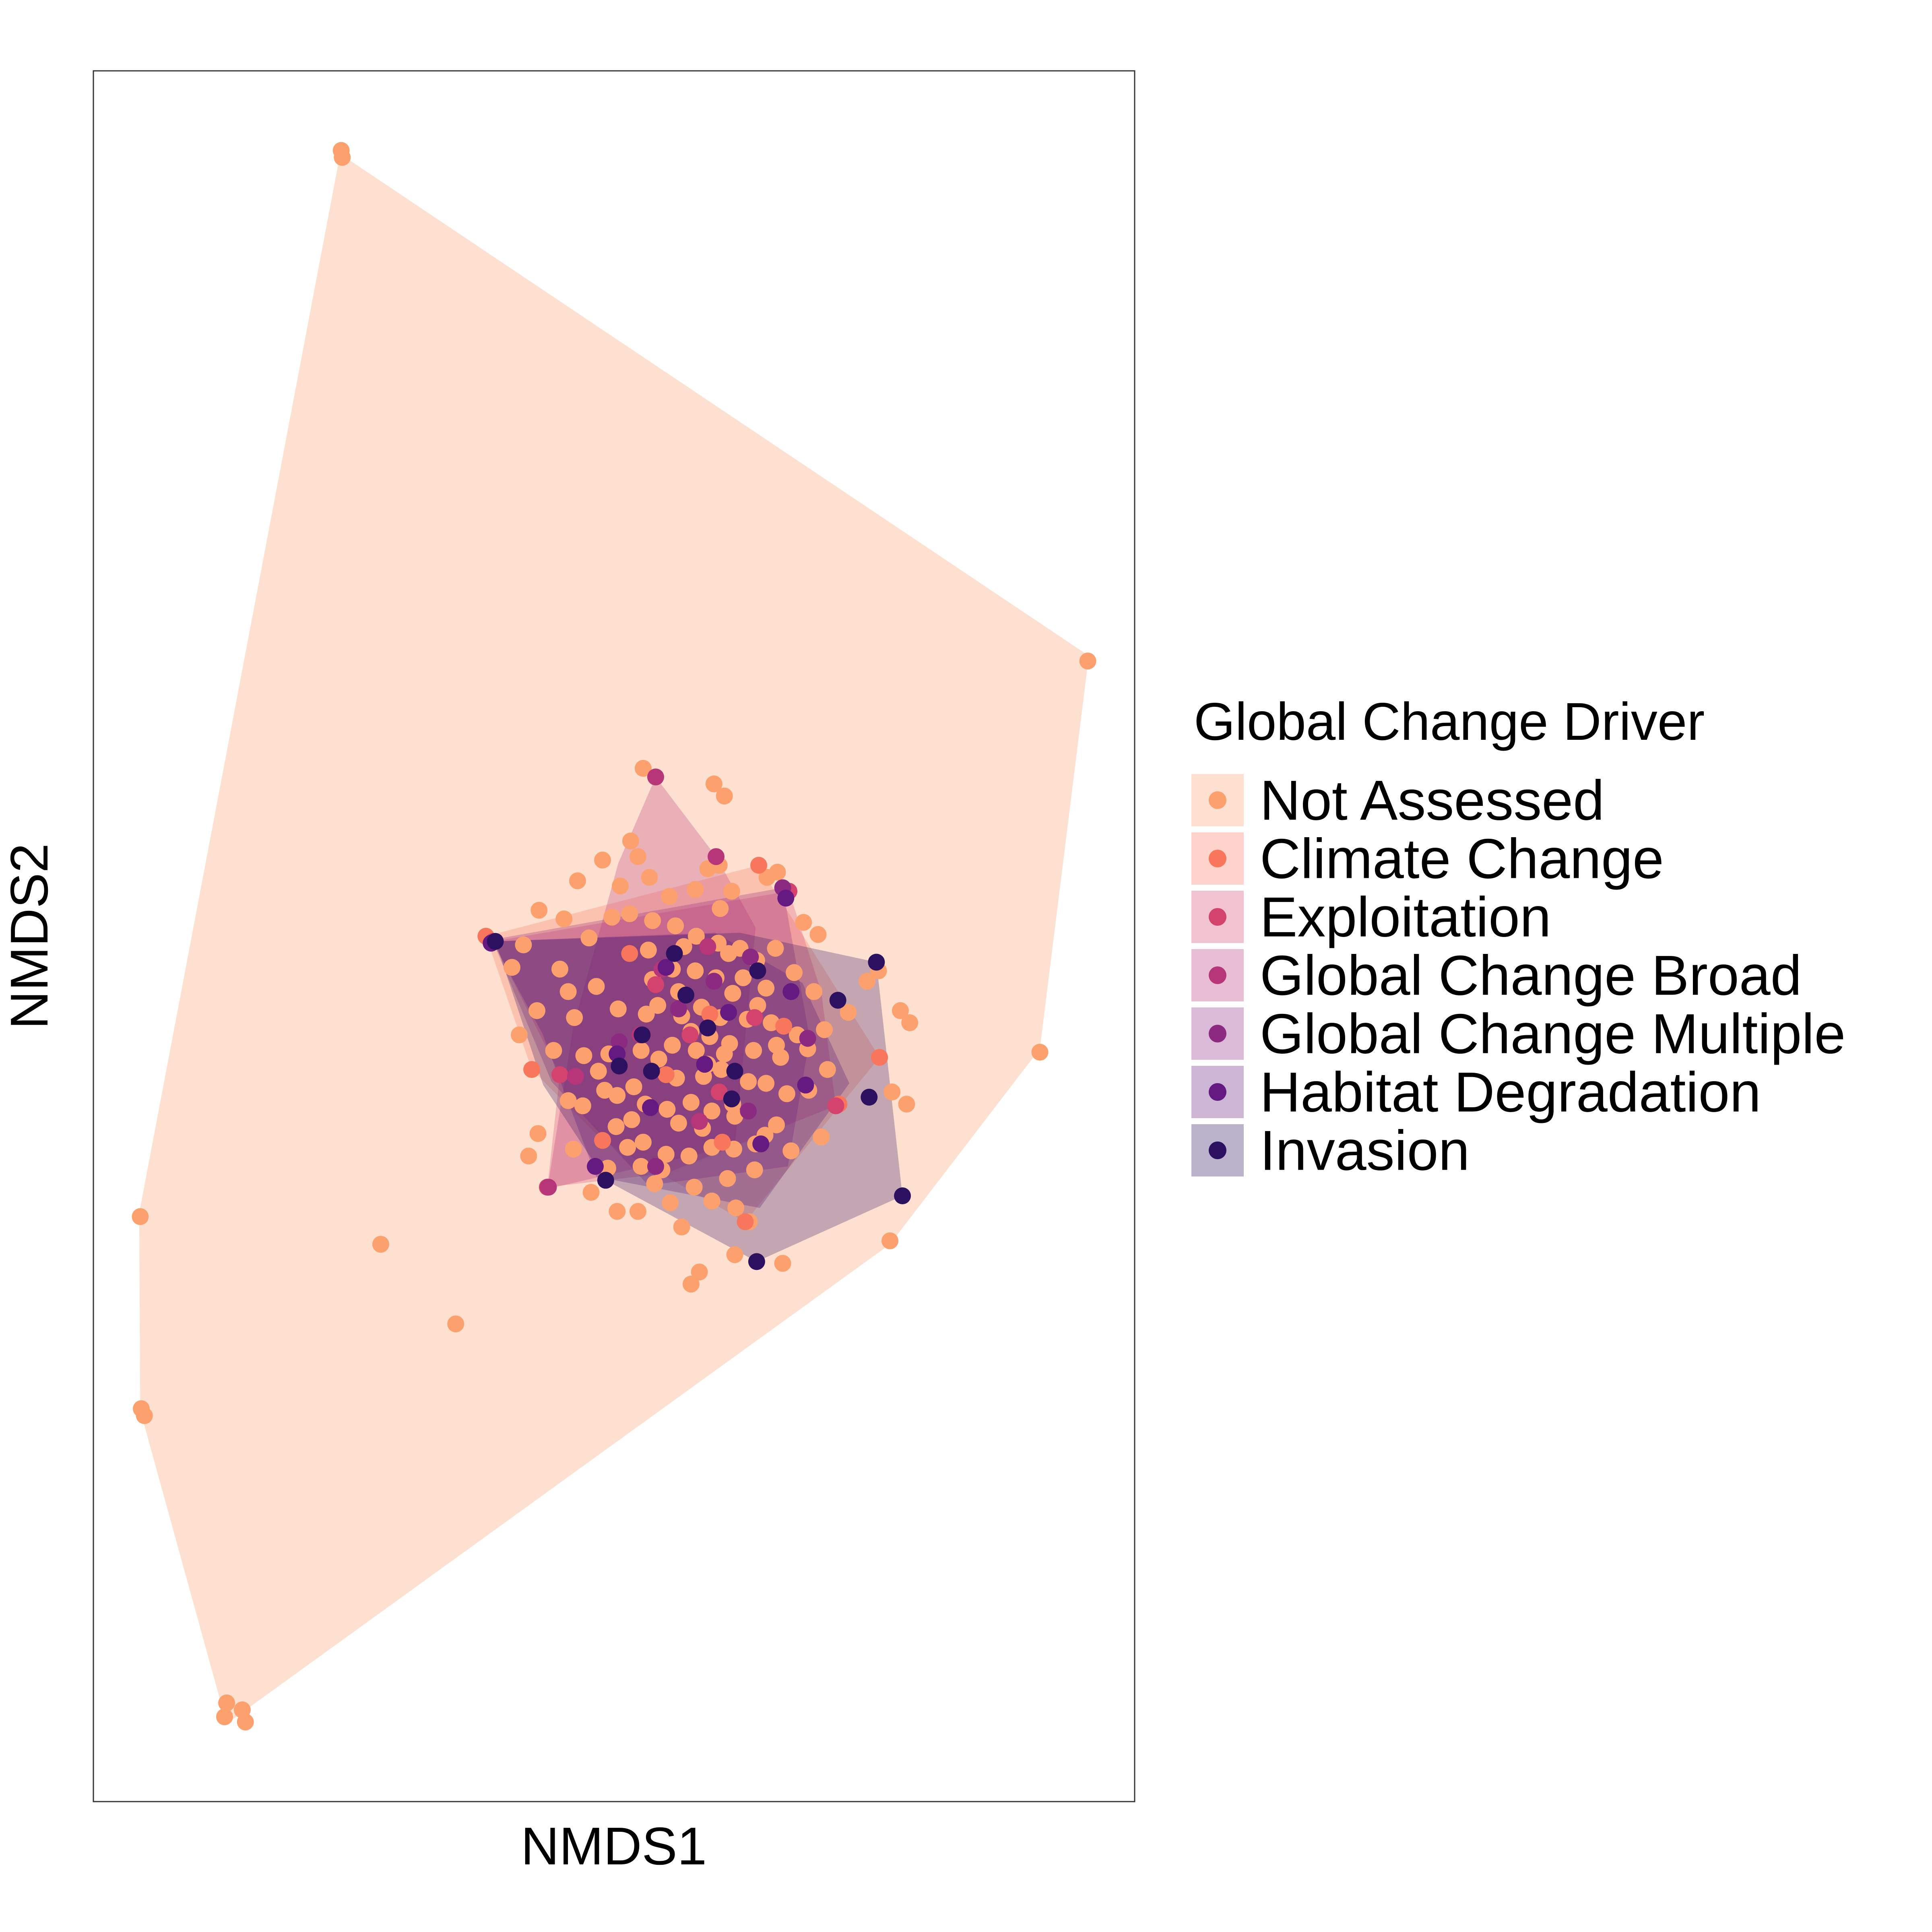  I want to click on legend-item-global-change-broad: Global Change Broad, so click(1496, 975).